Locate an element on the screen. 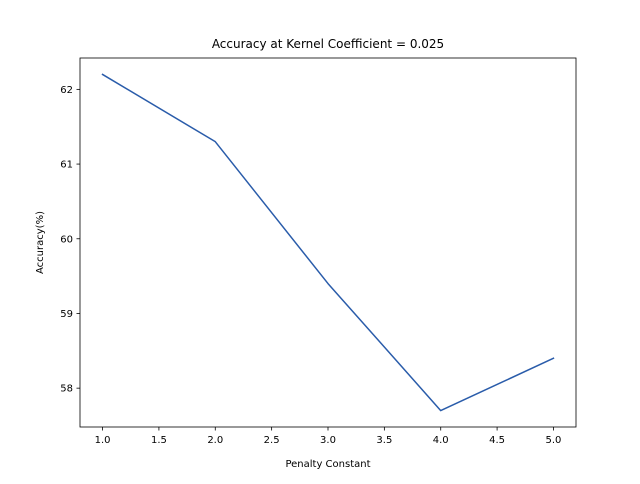 The height and width of the screenshot is (484, 640). y-tick-label: 59 is located at coordinates (66, 314).